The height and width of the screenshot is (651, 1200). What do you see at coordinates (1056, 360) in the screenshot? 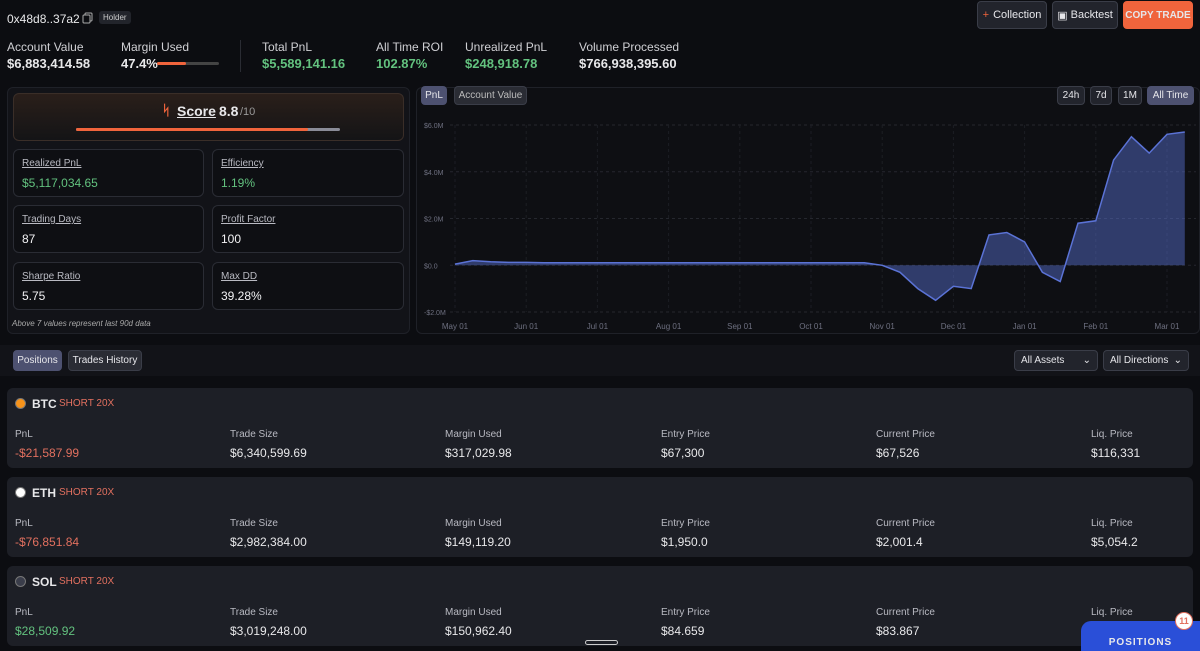
I see `assets-filter: All Assets ⌄` at bounding box center [1056, 360].